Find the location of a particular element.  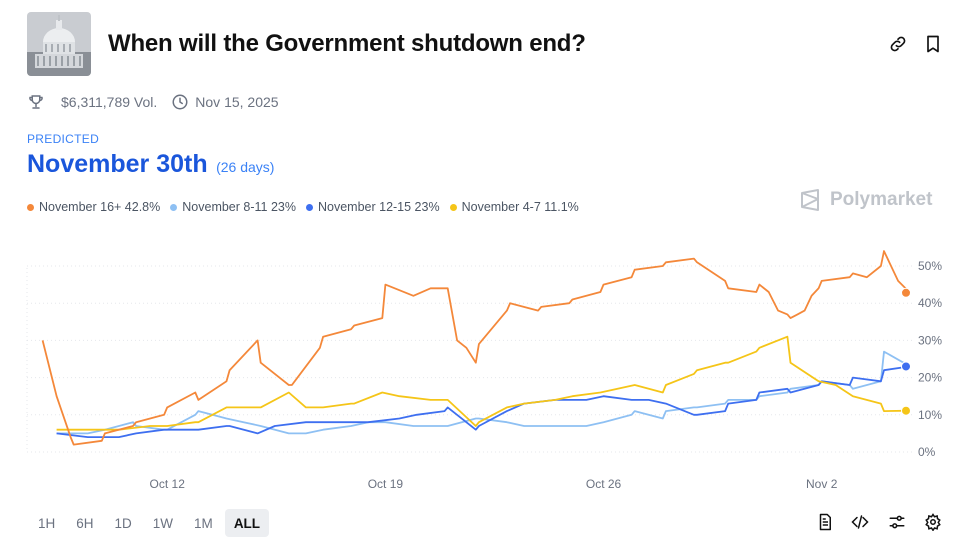

range-all-button: ALL is located at coordinates (247, 523).